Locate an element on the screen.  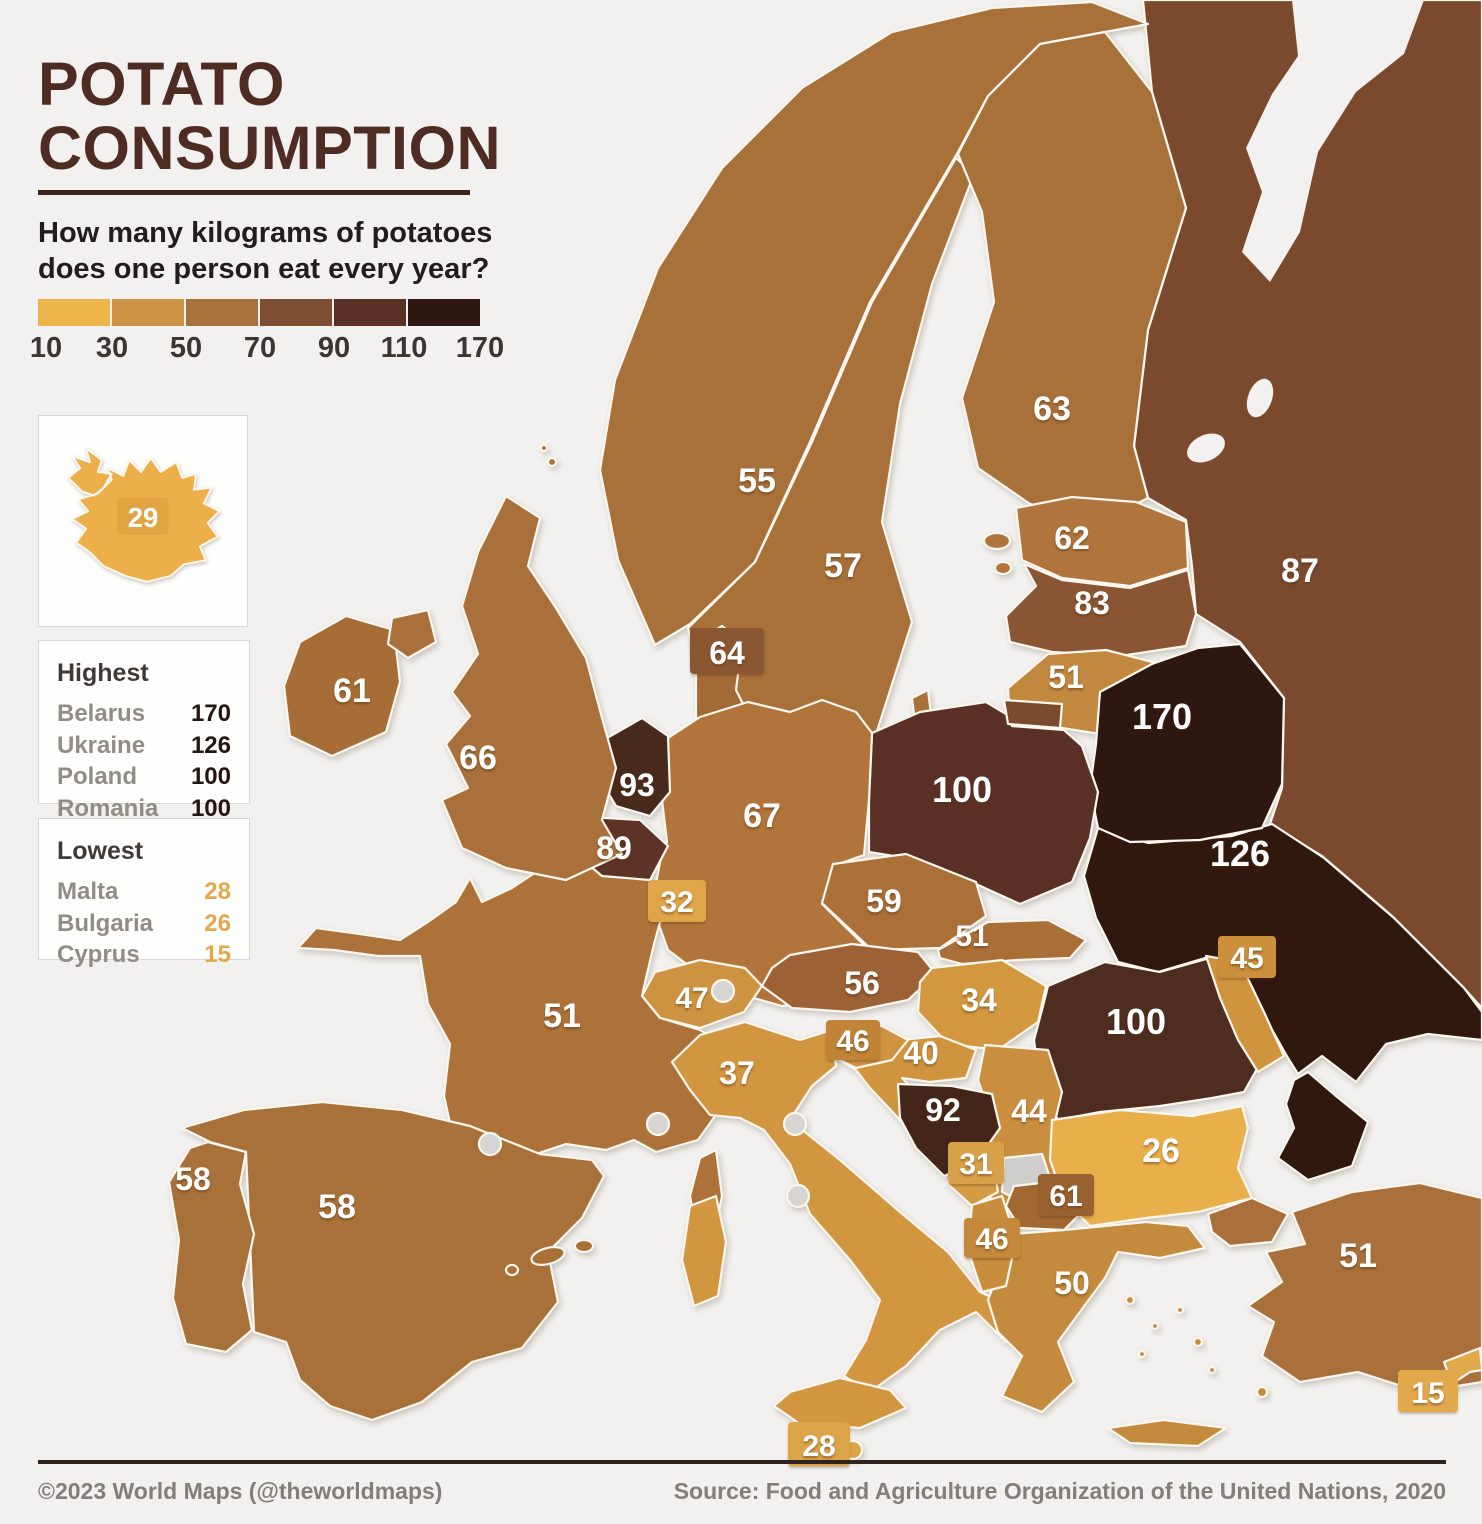
country-estonia is located at coordinates (1102, 541).